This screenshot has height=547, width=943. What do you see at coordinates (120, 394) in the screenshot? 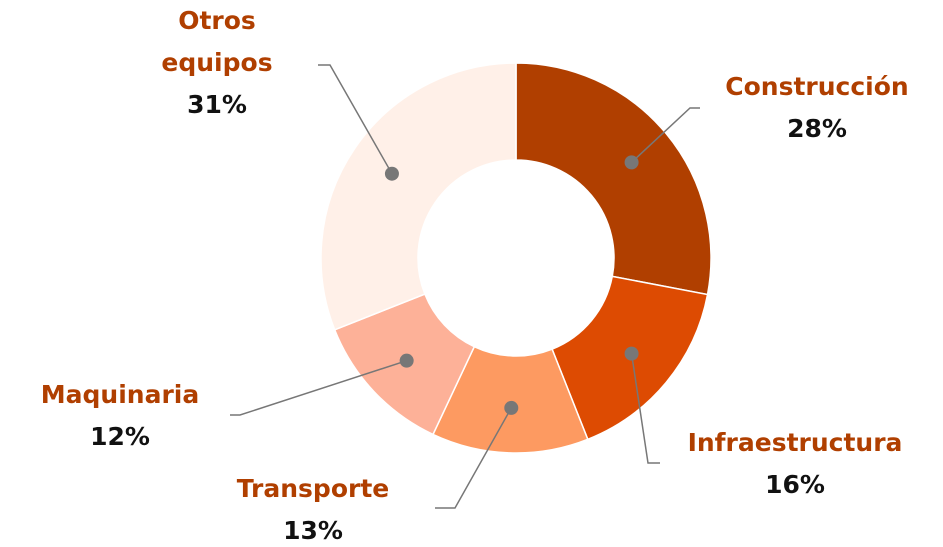
I see `category-label: Maquinaria` at bounding box center [120, 394].